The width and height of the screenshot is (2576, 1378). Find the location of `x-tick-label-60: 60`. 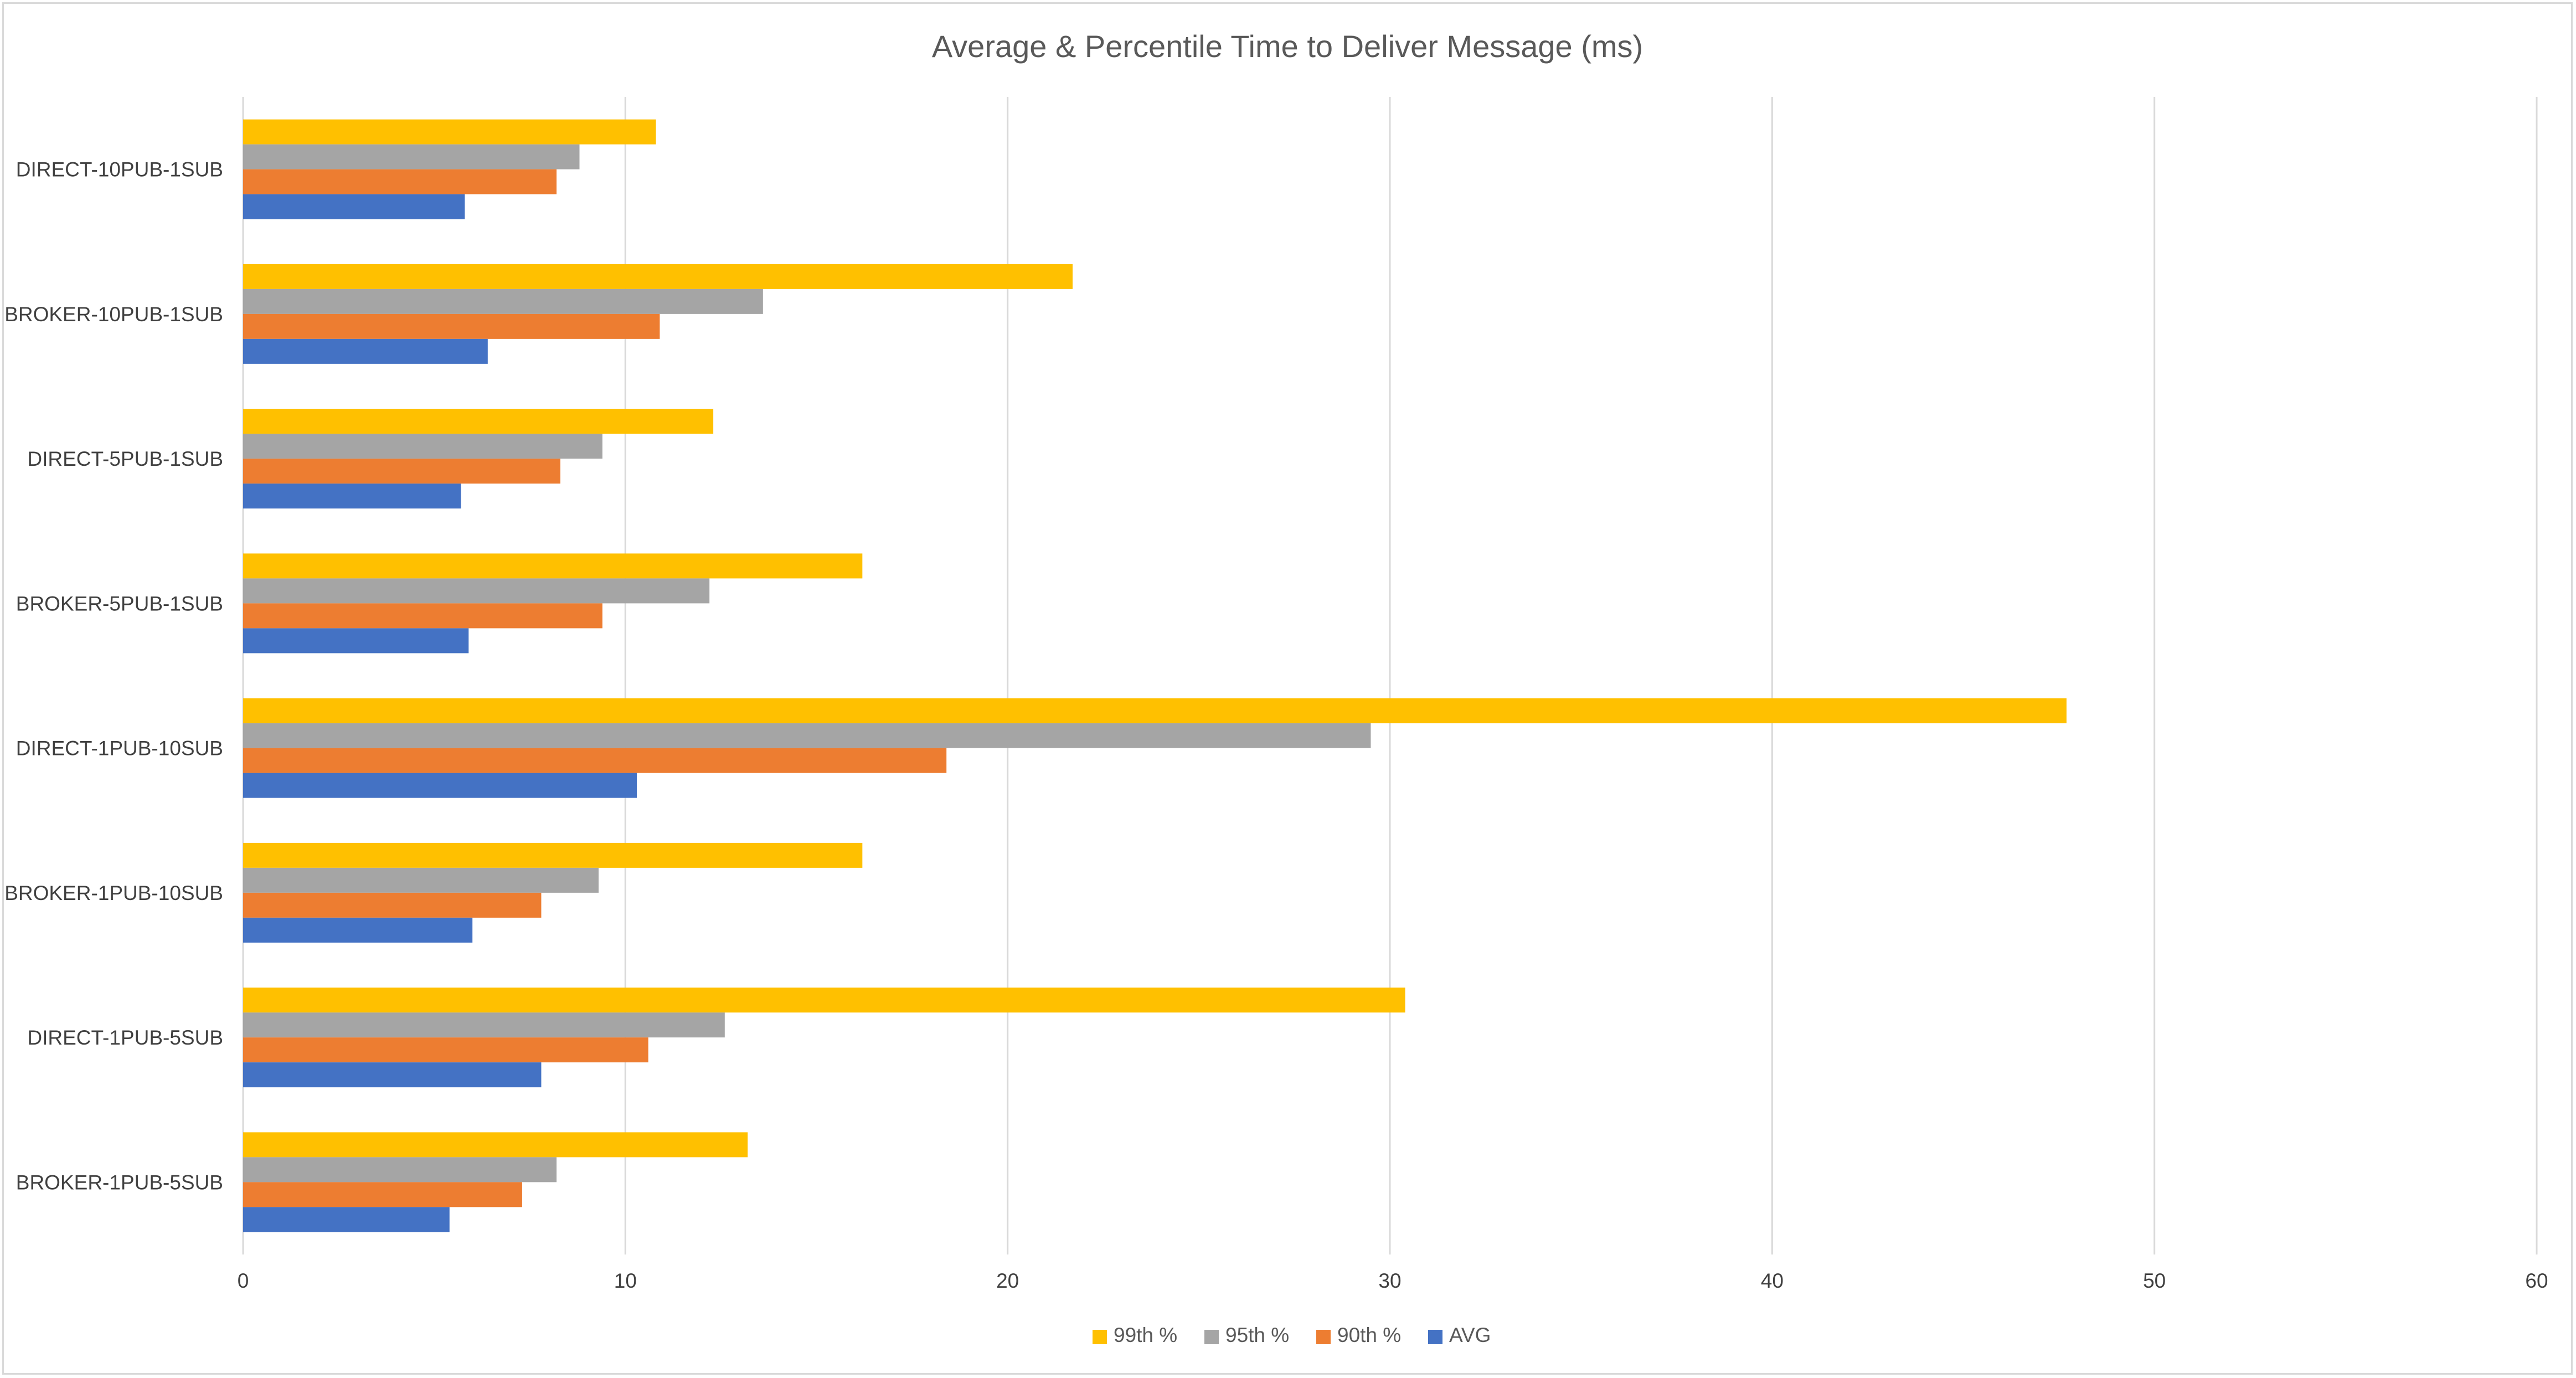

x-tick-label-60: 60 is located at coordinates (2536, 1280).